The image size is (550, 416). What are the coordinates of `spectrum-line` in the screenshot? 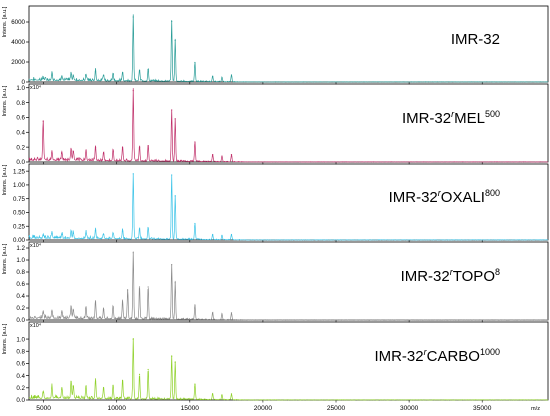 It's located at (288, 369).